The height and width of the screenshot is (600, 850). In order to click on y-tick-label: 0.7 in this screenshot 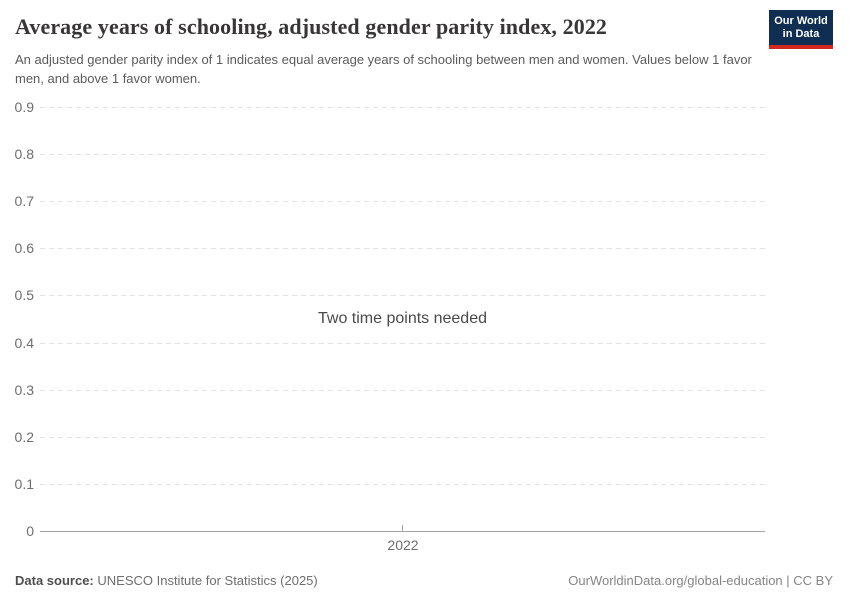, I will do `click(24, 201)`.